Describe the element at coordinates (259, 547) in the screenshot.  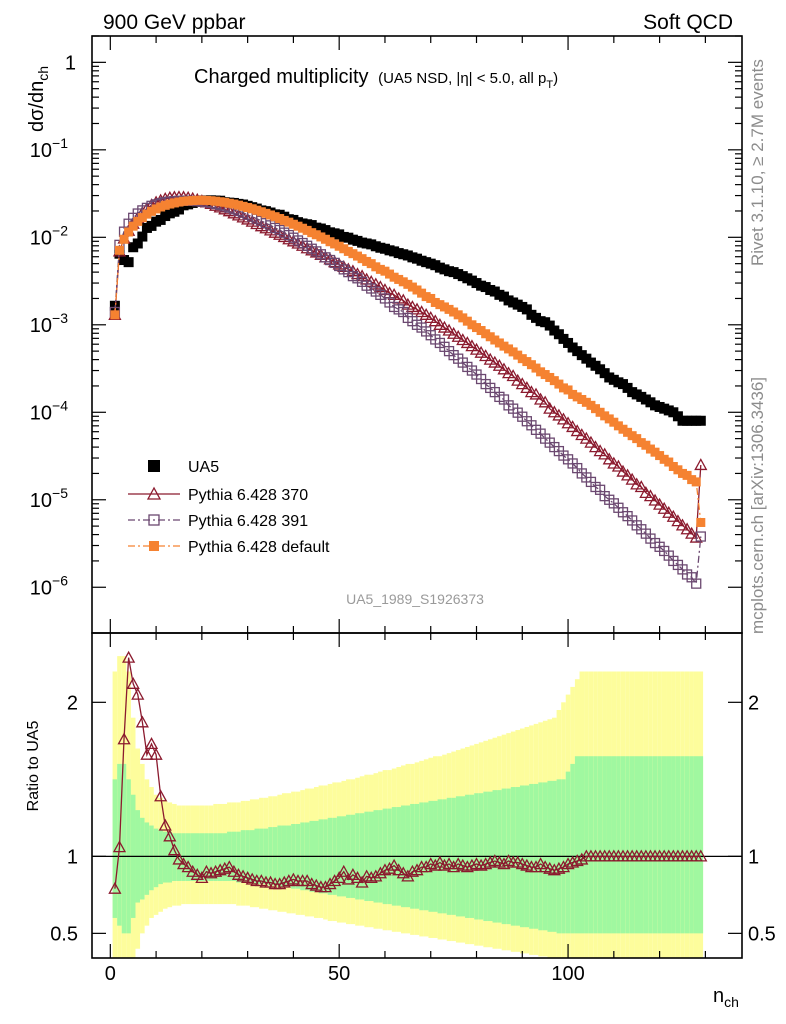
I see `legend-label: Pythia 6.428 default` at that location.